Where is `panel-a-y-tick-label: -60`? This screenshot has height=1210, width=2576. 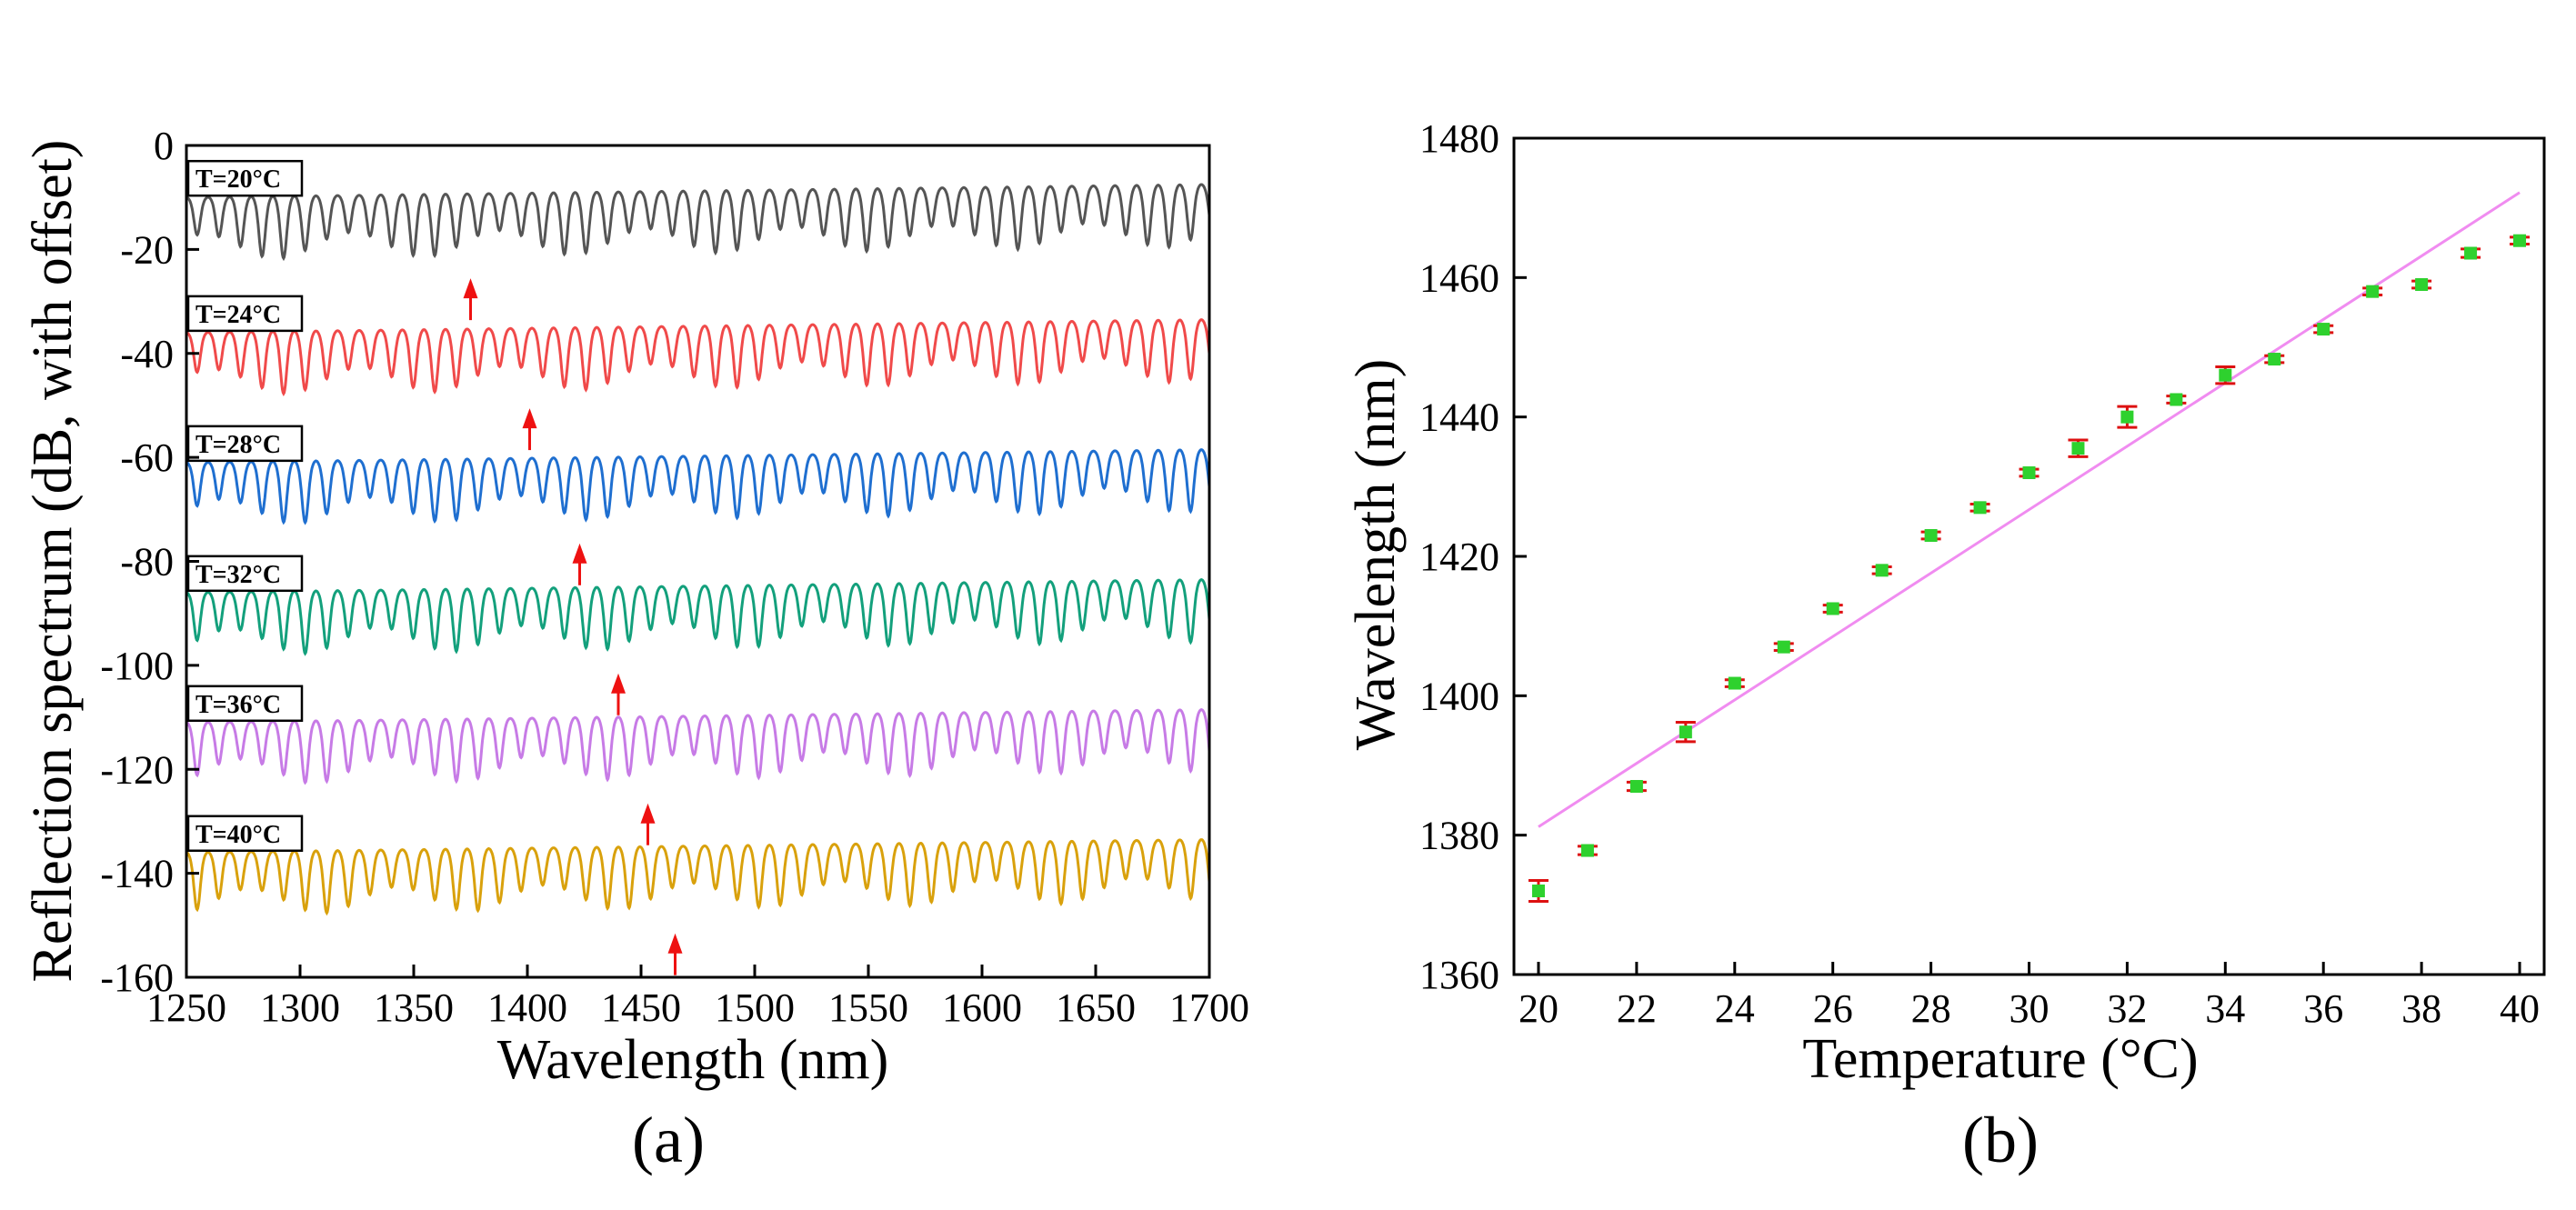
panel-a-y-tick-label: -60 is located at coordinates (147, 458).